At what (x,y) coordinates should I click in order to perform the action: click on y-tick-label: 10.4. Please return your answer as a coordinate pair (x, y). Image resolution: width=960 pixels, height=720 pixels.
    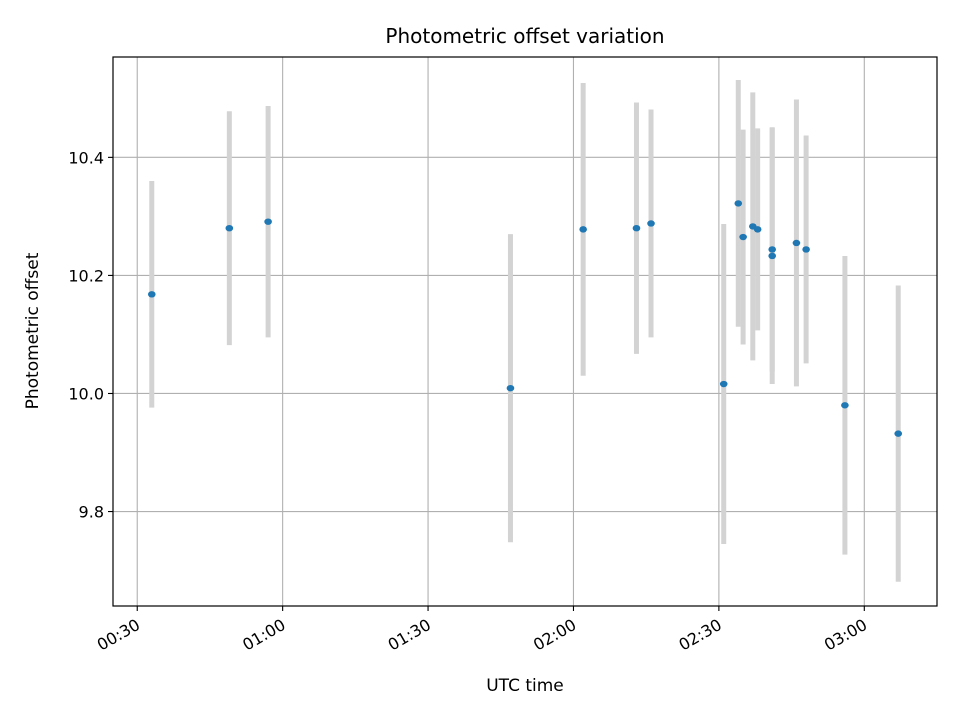
    Looking at the image, I should click on (86, 157).